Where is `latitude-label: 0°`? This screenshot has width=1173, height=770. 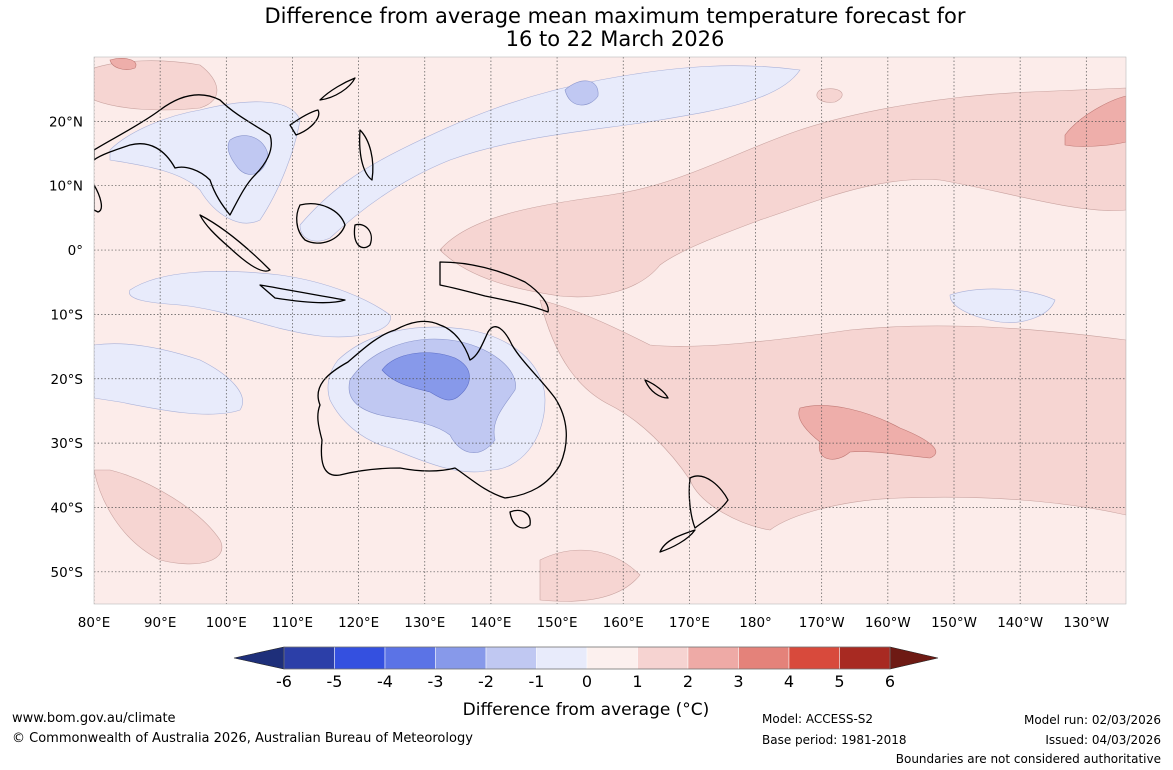
latitude-label: 0° is located at coordinates (75, 251).